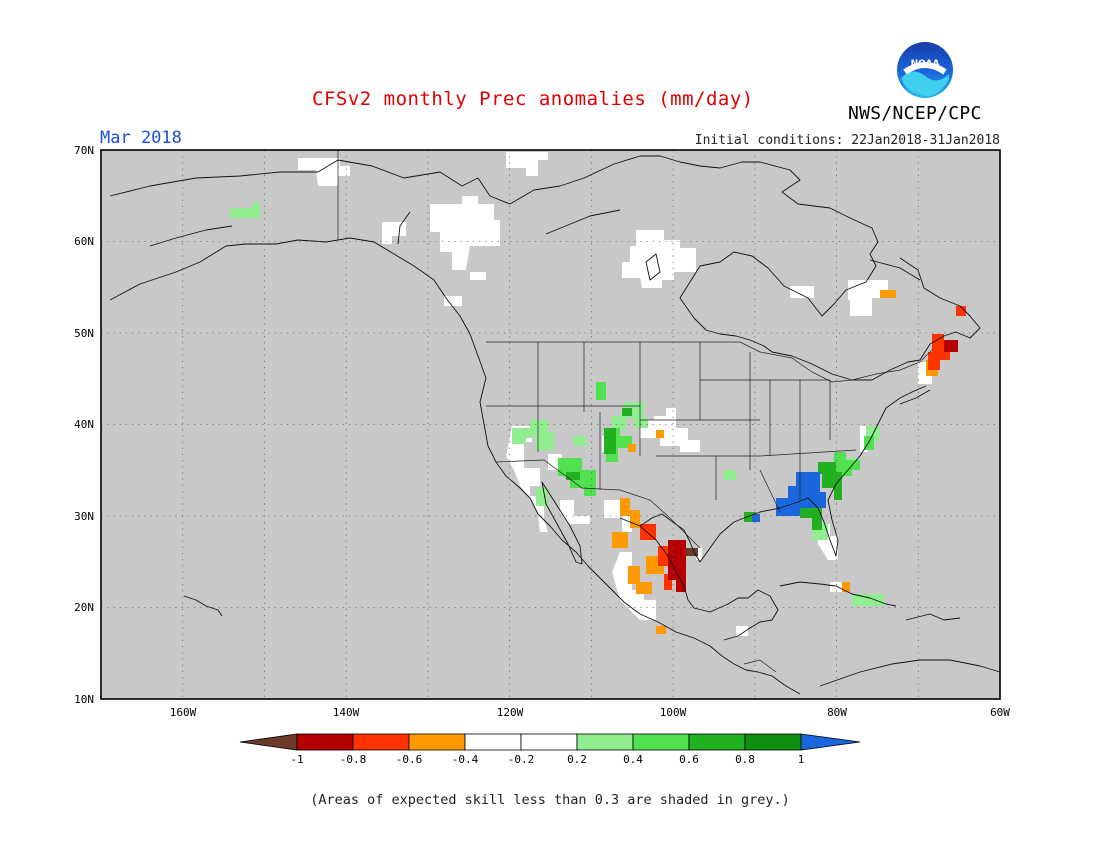 This screenshot has height=850, width=1100. What do you see at coordinates (590, 712) in the screenshot?
I see `longitude-labels: 160W 140W 120W 100W 80W 60W` at bounding box center [590, 712].